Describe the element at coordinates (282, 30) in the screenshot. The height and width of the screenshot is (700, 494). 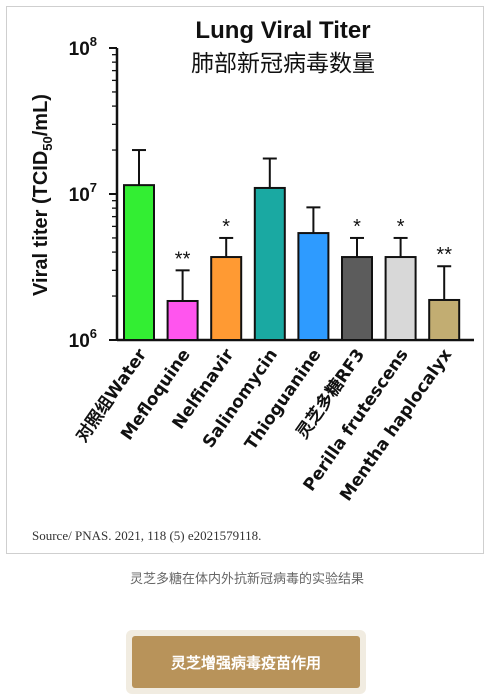
I see `chart-title: Lung Viral Titer` at that location.